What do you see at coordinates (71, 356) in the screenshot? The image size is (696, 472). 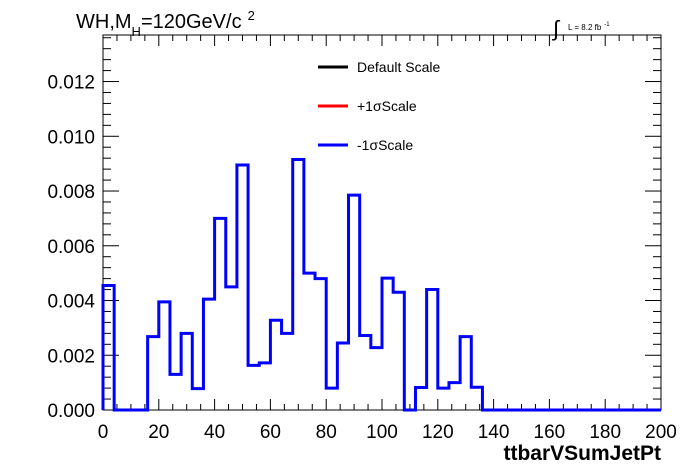 I see `y-tick-label: 0.002` at bounding box center [71, 356].